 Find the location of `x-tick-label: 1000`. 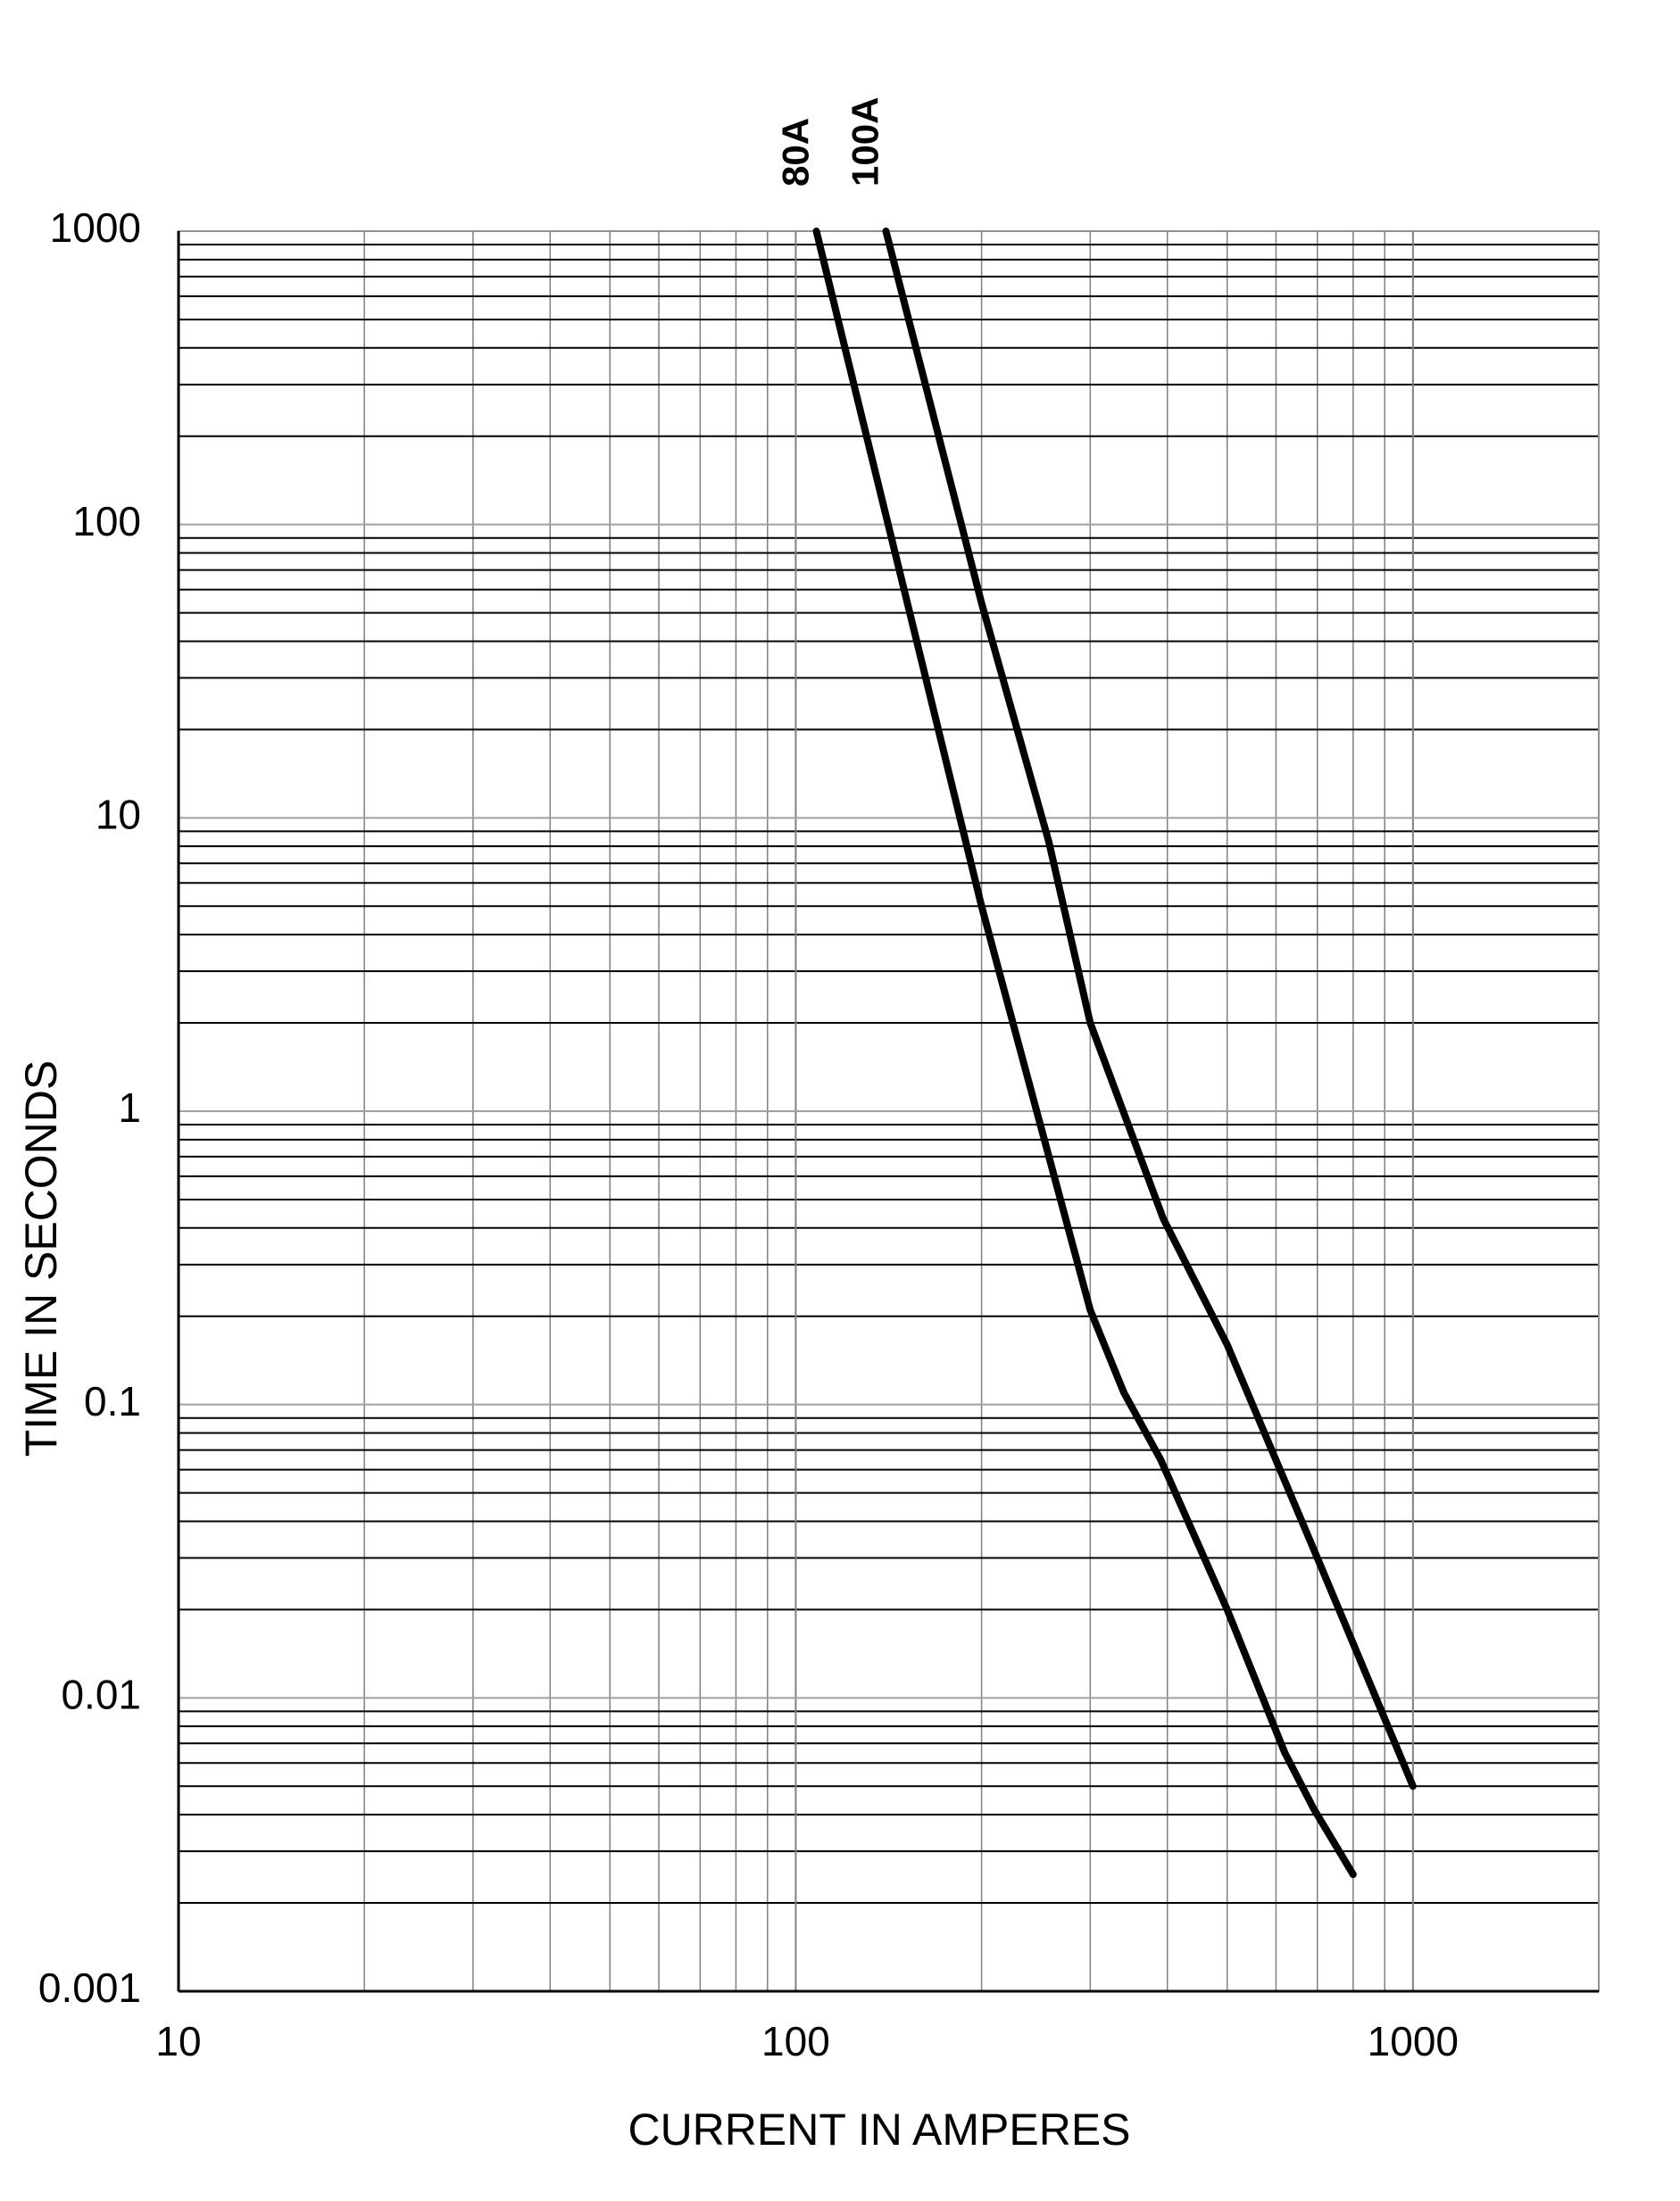

x-tick-label: 1000 is located at coordinates (1413, 2041).